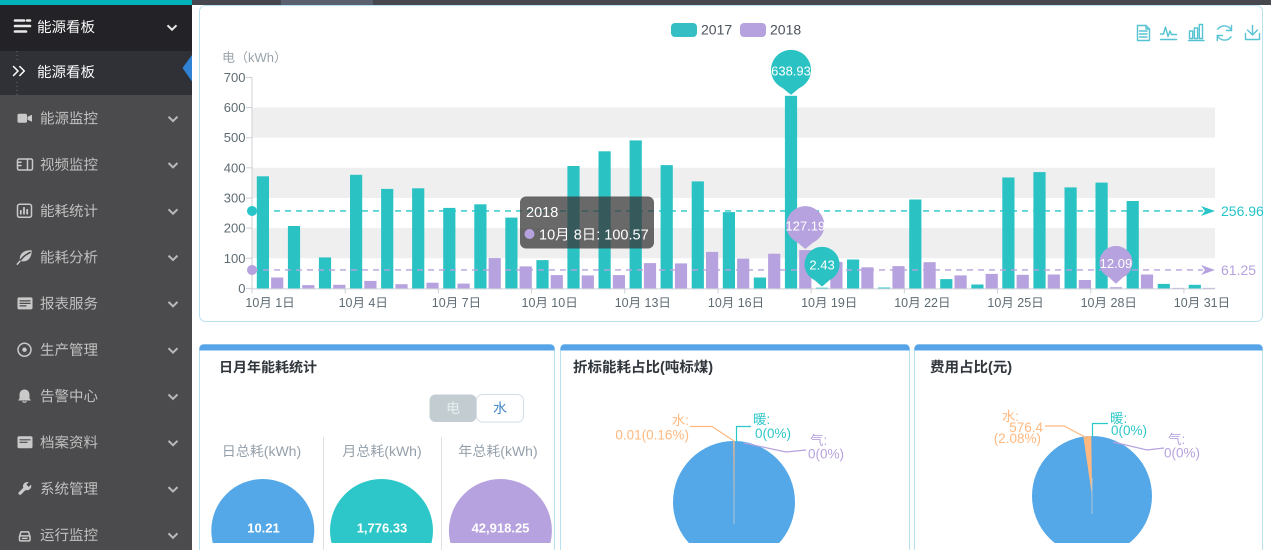 The height and width of the screenshot is (550, 1271). Describe the element at coordinates (838, 303) in the screenshot. I see `svg-text: 19` at that location.